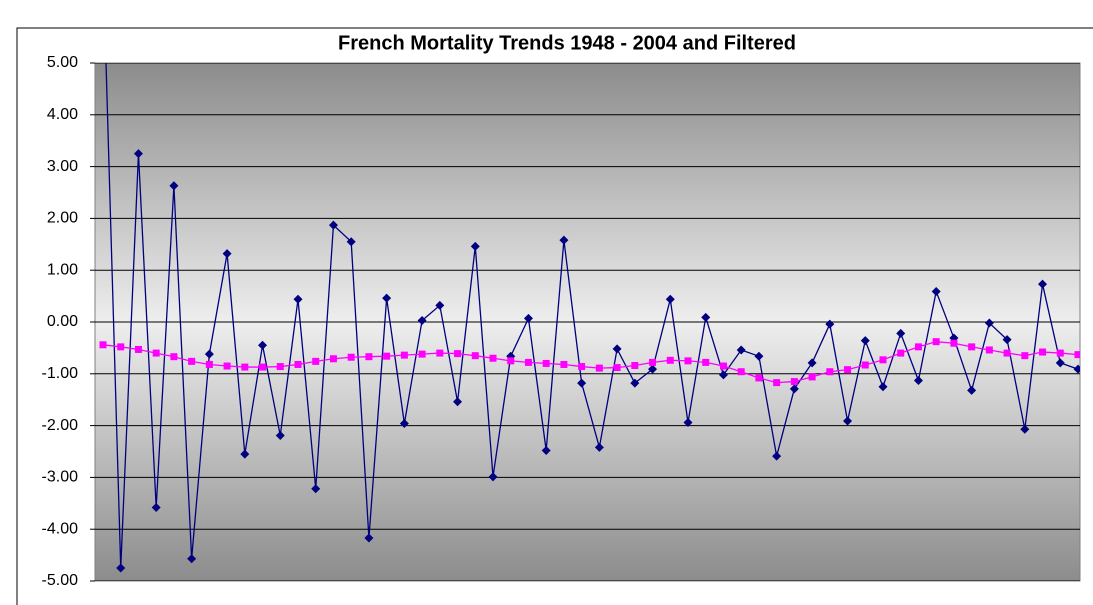 The image size is (1093, 605). Describe the element at coordinates (60, 425) in the screenshot. I see `y-tick-label: -2.00` at that location.